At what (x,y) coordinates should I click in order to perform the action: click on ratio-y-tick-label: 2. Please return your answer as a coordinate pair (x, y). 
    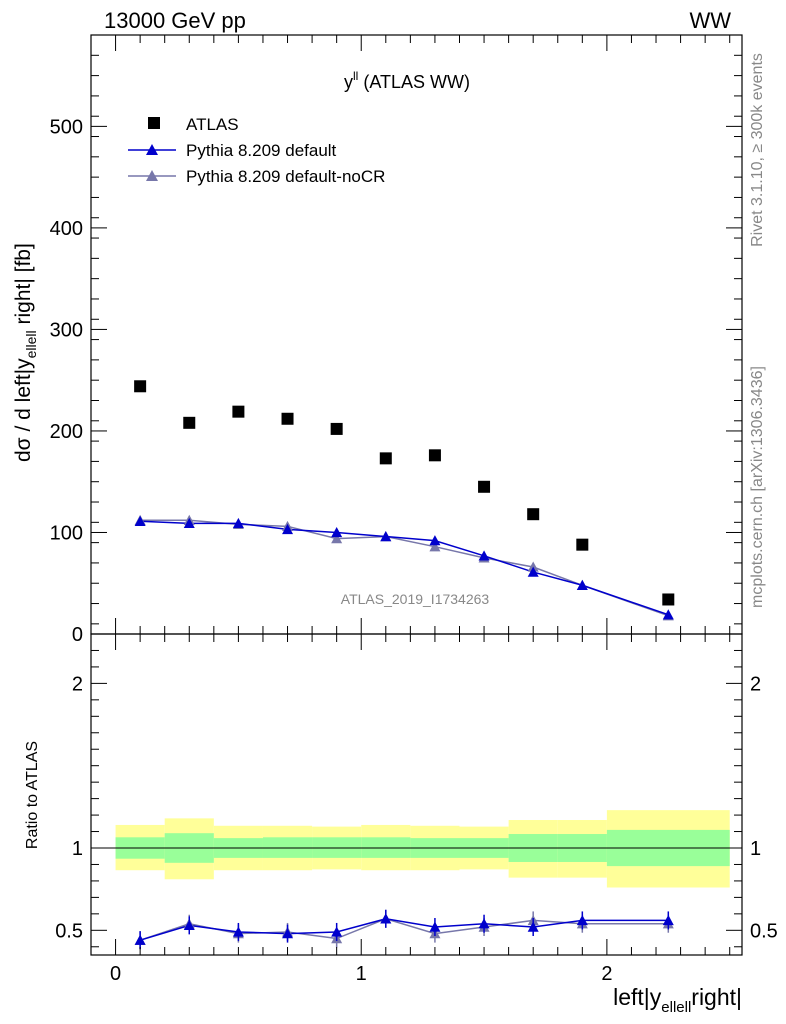
    Looking at the image, I should click on (77, 684).